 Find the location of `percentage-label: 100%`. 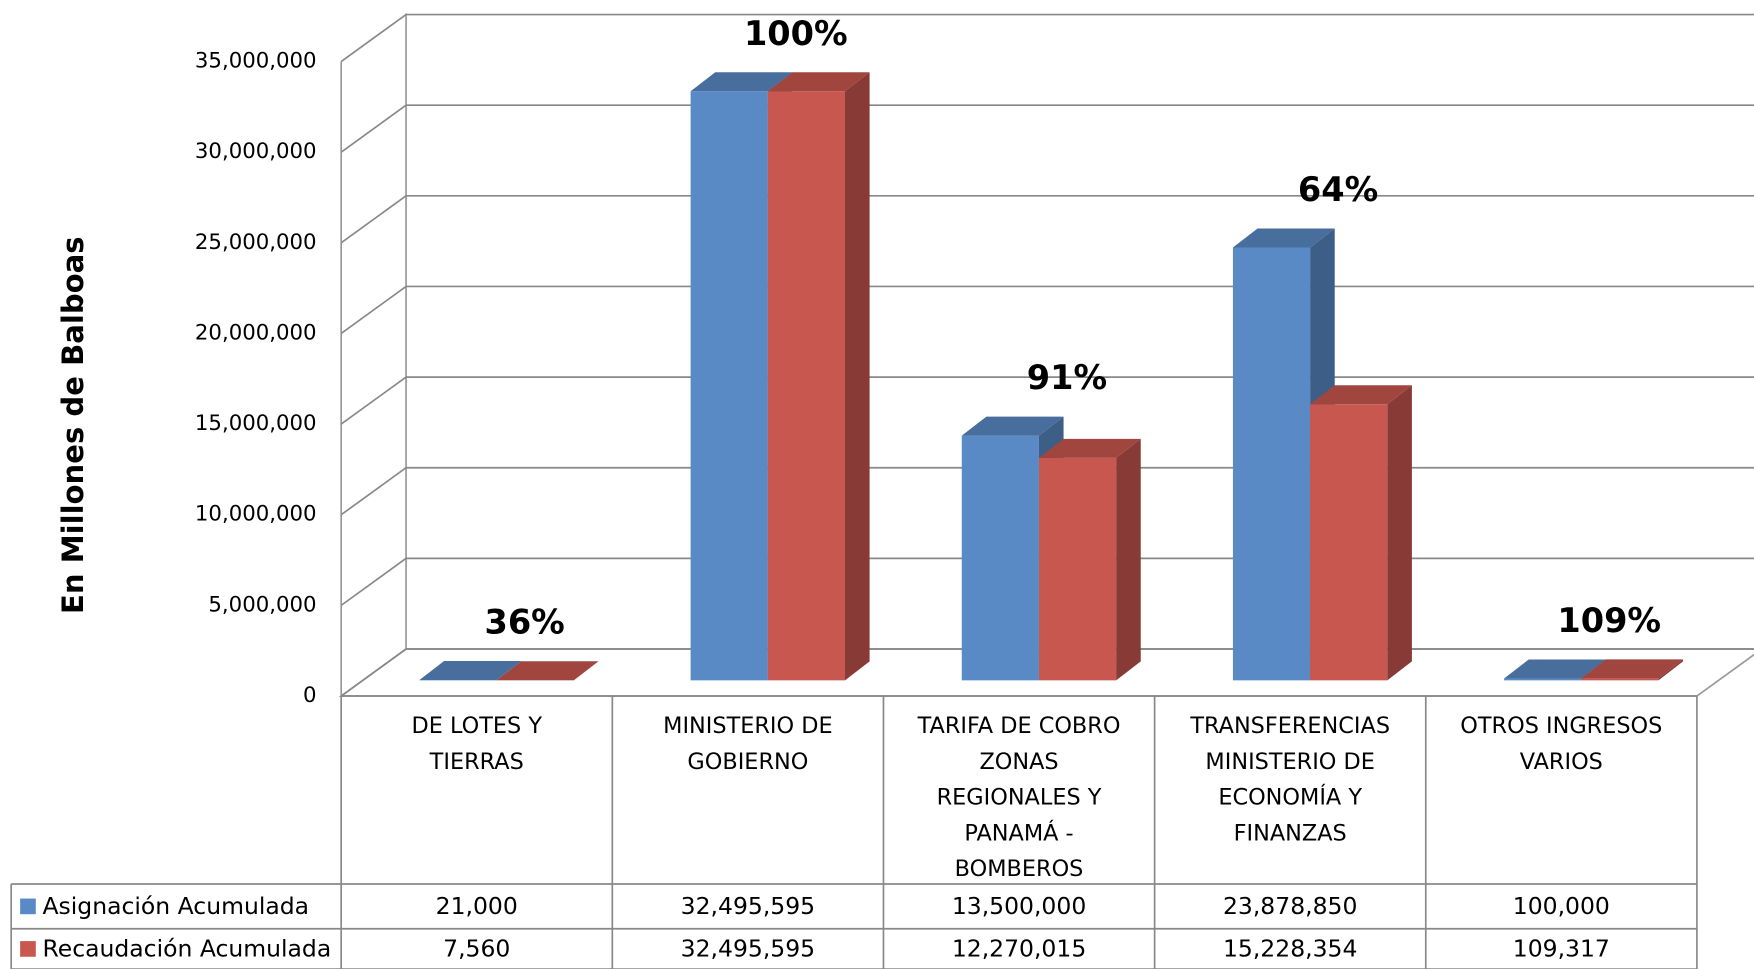

percentage-label: 100% is located at coordinates (796, 33).